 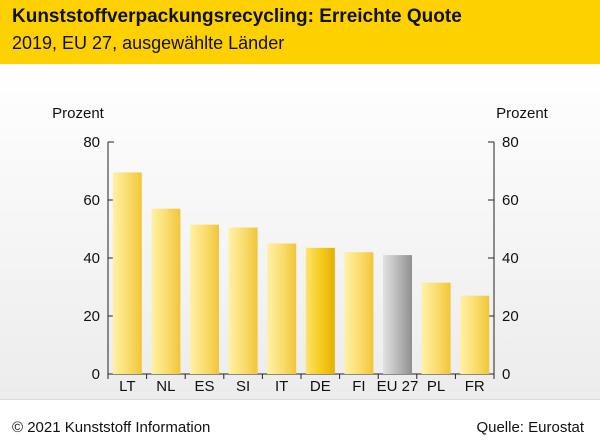 What do you see at coordinates (320, 310) in the screenshot?
I see `bar-de` at bounding box center [320, 310].